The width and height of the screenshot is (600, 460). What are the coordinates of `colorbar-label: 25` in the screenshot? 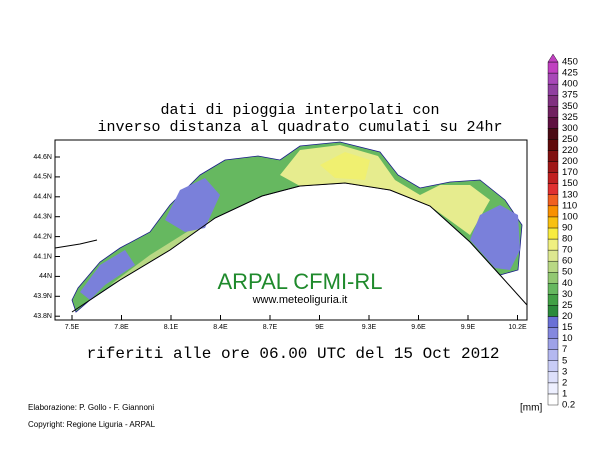 It's located at (567, 305).